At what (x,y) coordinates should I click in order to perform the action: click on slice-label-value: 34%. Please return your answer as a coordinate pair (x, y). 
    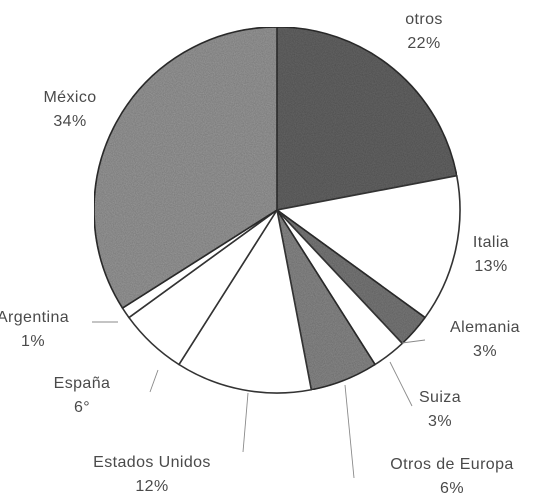
    Looking at the image, I should click on (70, 121).